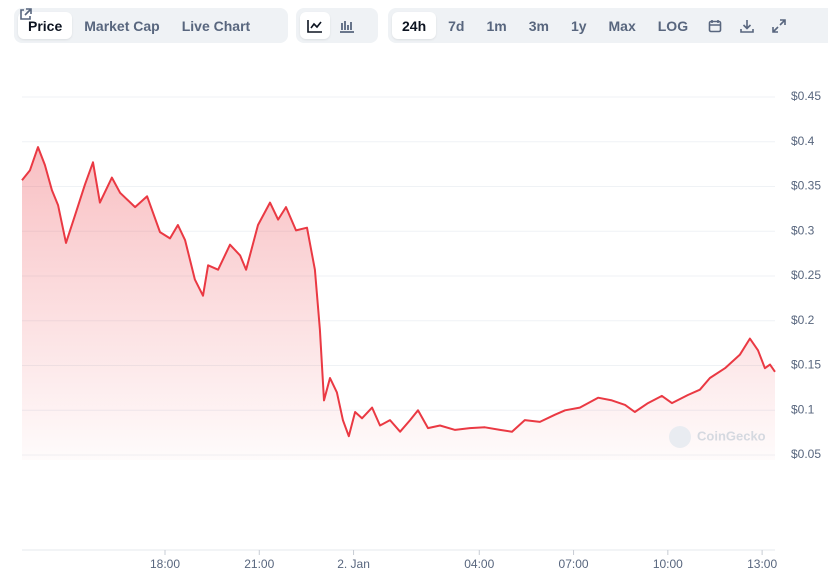 Image resolution: width=828 pixels, height=580 pixels. I want to click on range-7d: 7d, so click(456, 25).